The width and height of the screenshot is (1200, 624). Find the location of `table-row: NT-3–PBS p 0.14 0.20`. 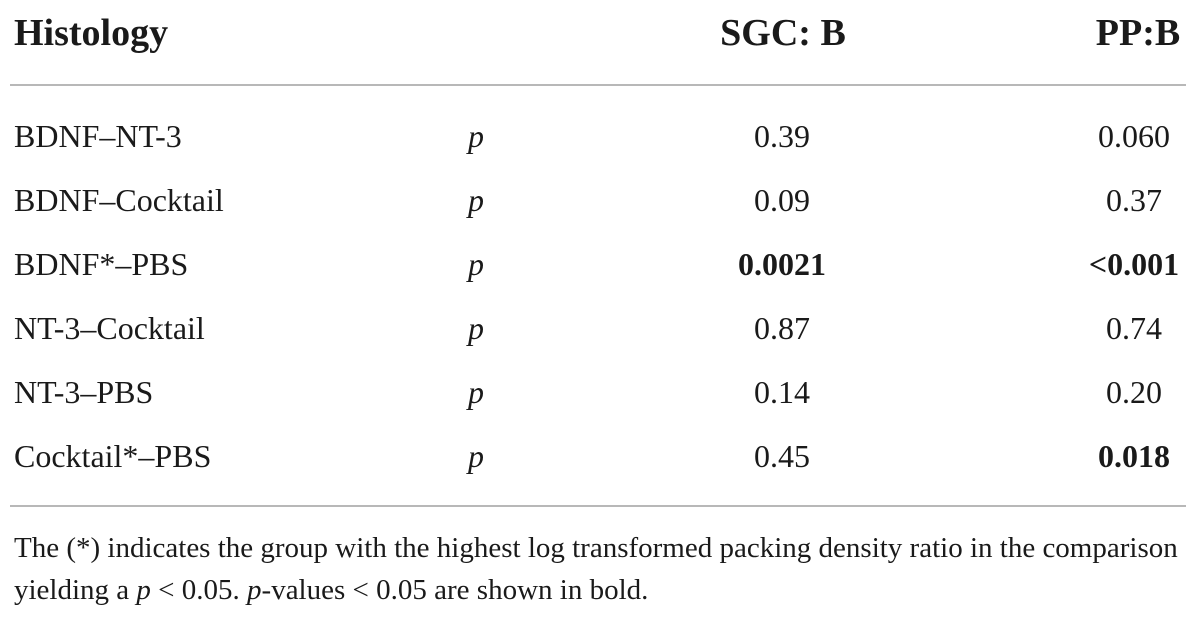

table-row: NT-3–PBS p 0.14 0.20 is located at coordinates (600, 394).